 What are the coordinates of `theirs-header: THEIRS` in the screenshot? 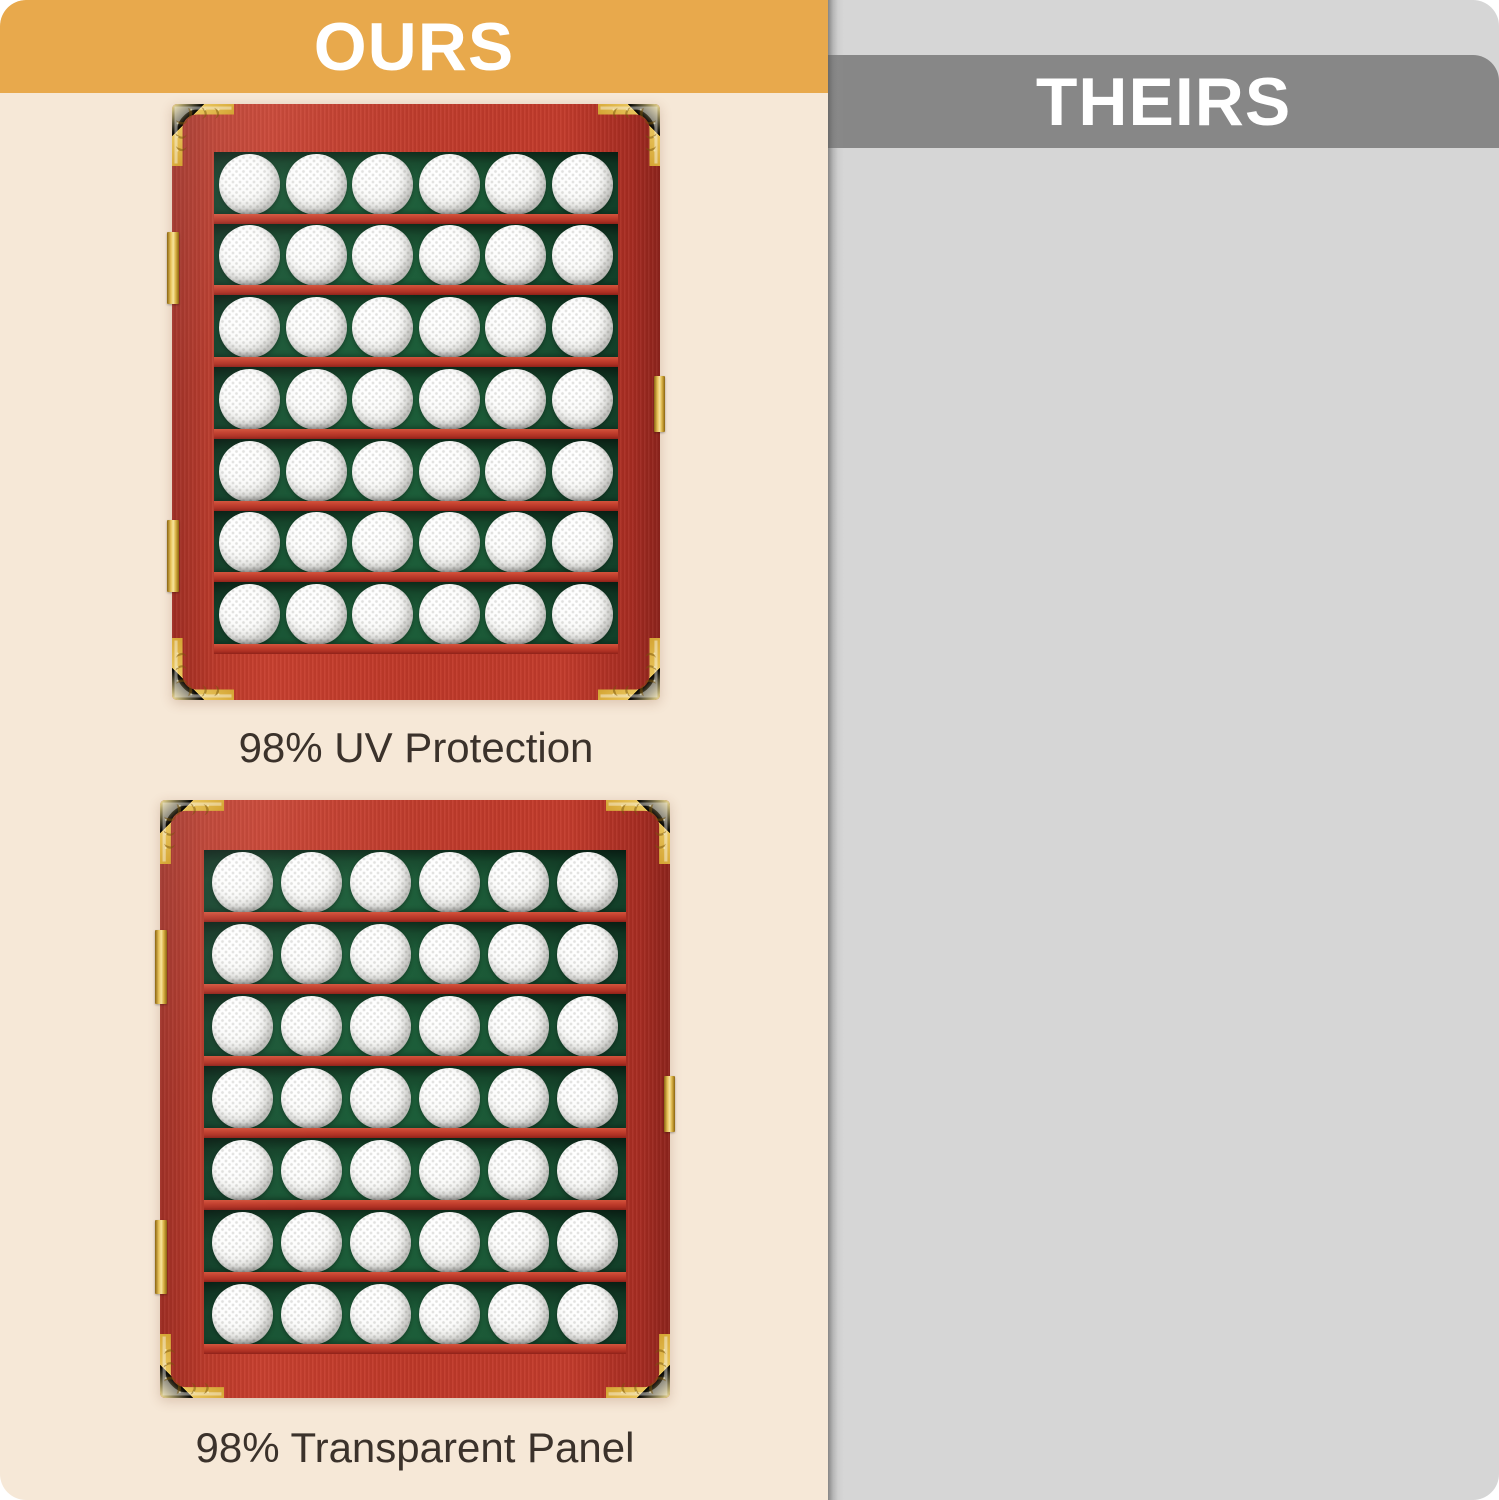 It's located at (1163, 101).